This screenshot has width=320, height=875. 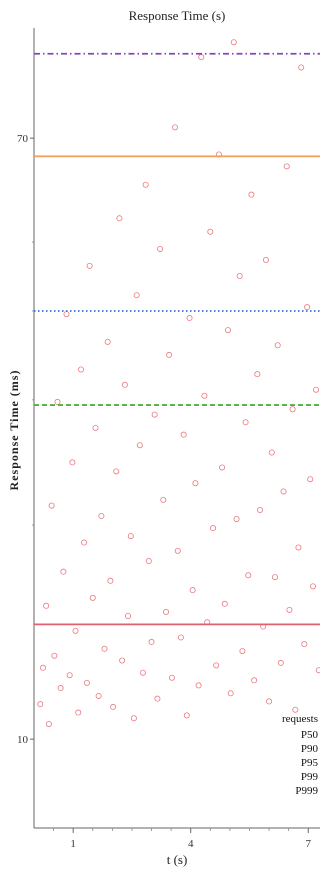 I want to click on y-ticks: 10 70, so click(x=25, y=439).